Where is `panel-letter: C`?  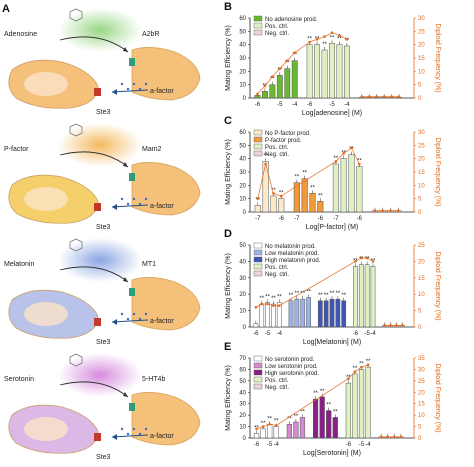
panel-letter: C is located at coordinates (228, 121).